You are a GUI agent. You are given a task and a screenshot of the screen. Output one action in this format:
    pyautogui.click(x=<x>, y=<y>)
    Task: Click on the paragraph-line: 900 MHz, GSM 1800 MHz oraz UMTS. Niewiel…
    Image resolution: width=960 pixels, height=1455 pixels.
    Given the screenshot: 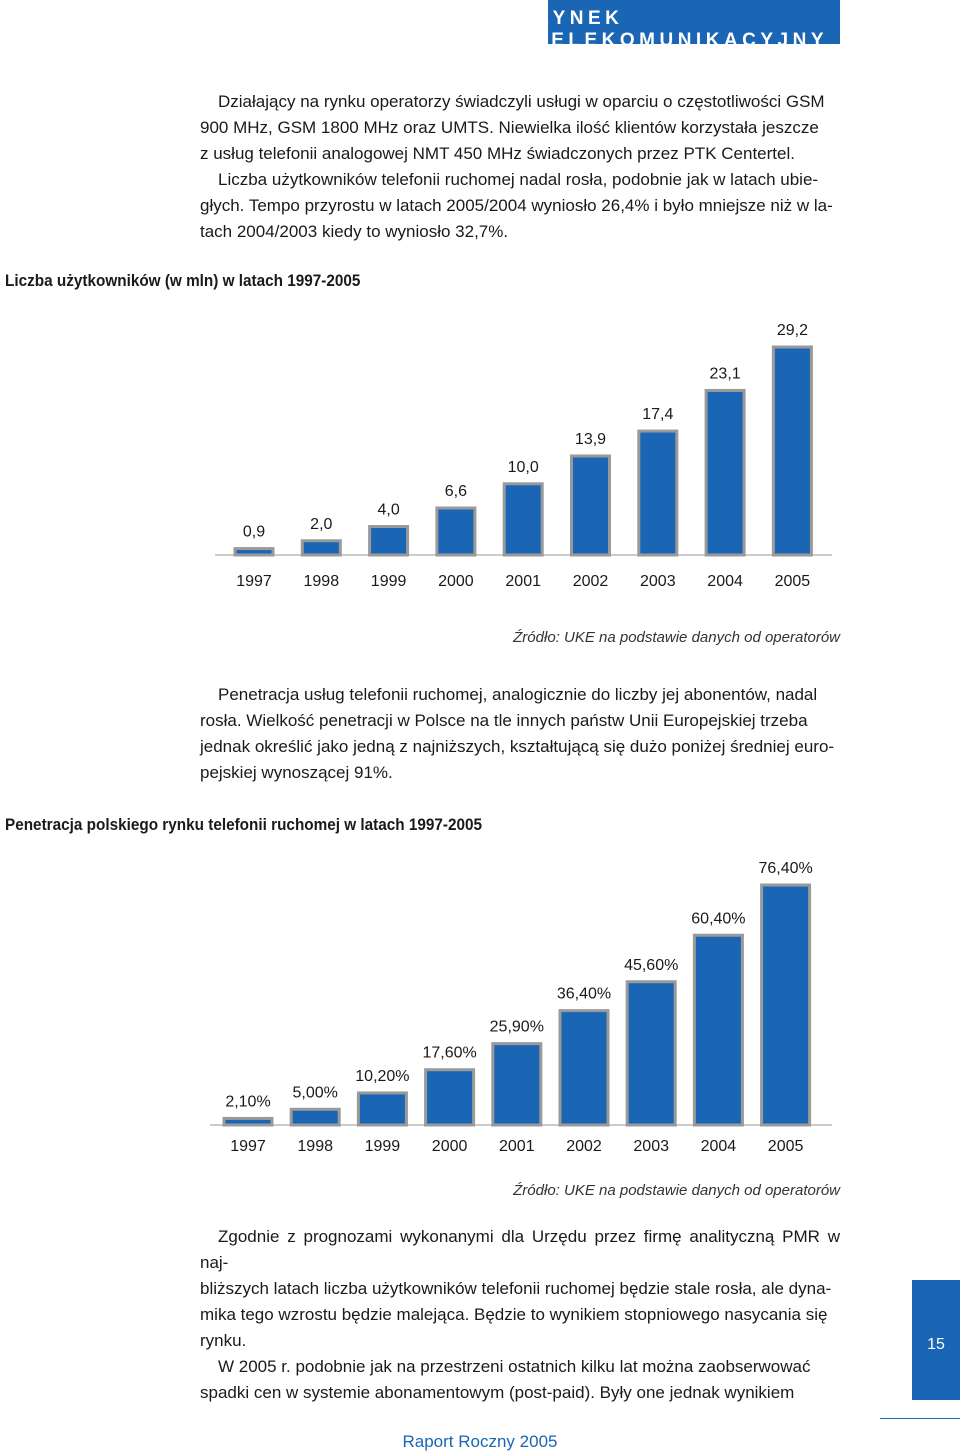 What is the action you would take?
    pyautogui.click(x=509, y=127)
    